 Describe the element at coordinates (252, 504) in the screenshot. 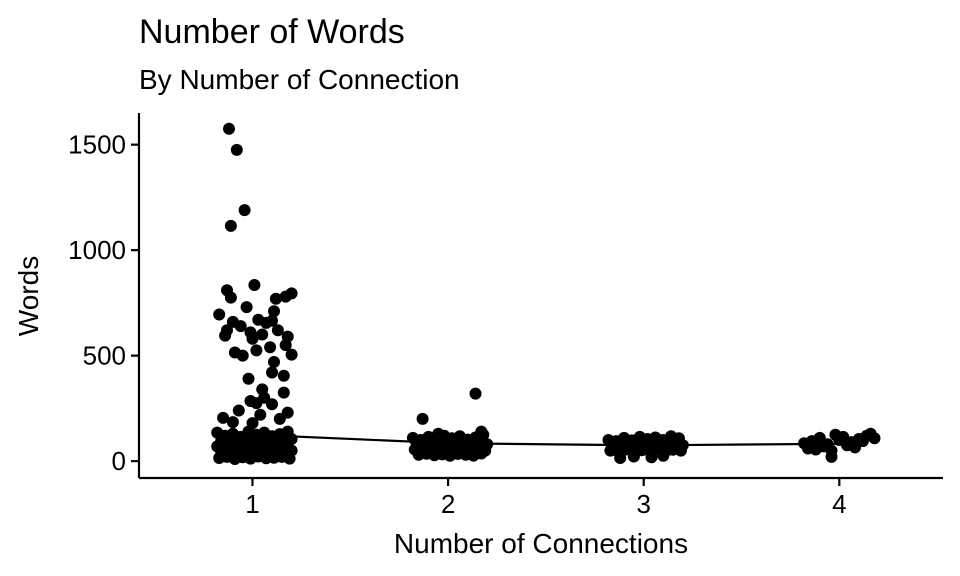

I see `x-tick-label: 1` at that location.